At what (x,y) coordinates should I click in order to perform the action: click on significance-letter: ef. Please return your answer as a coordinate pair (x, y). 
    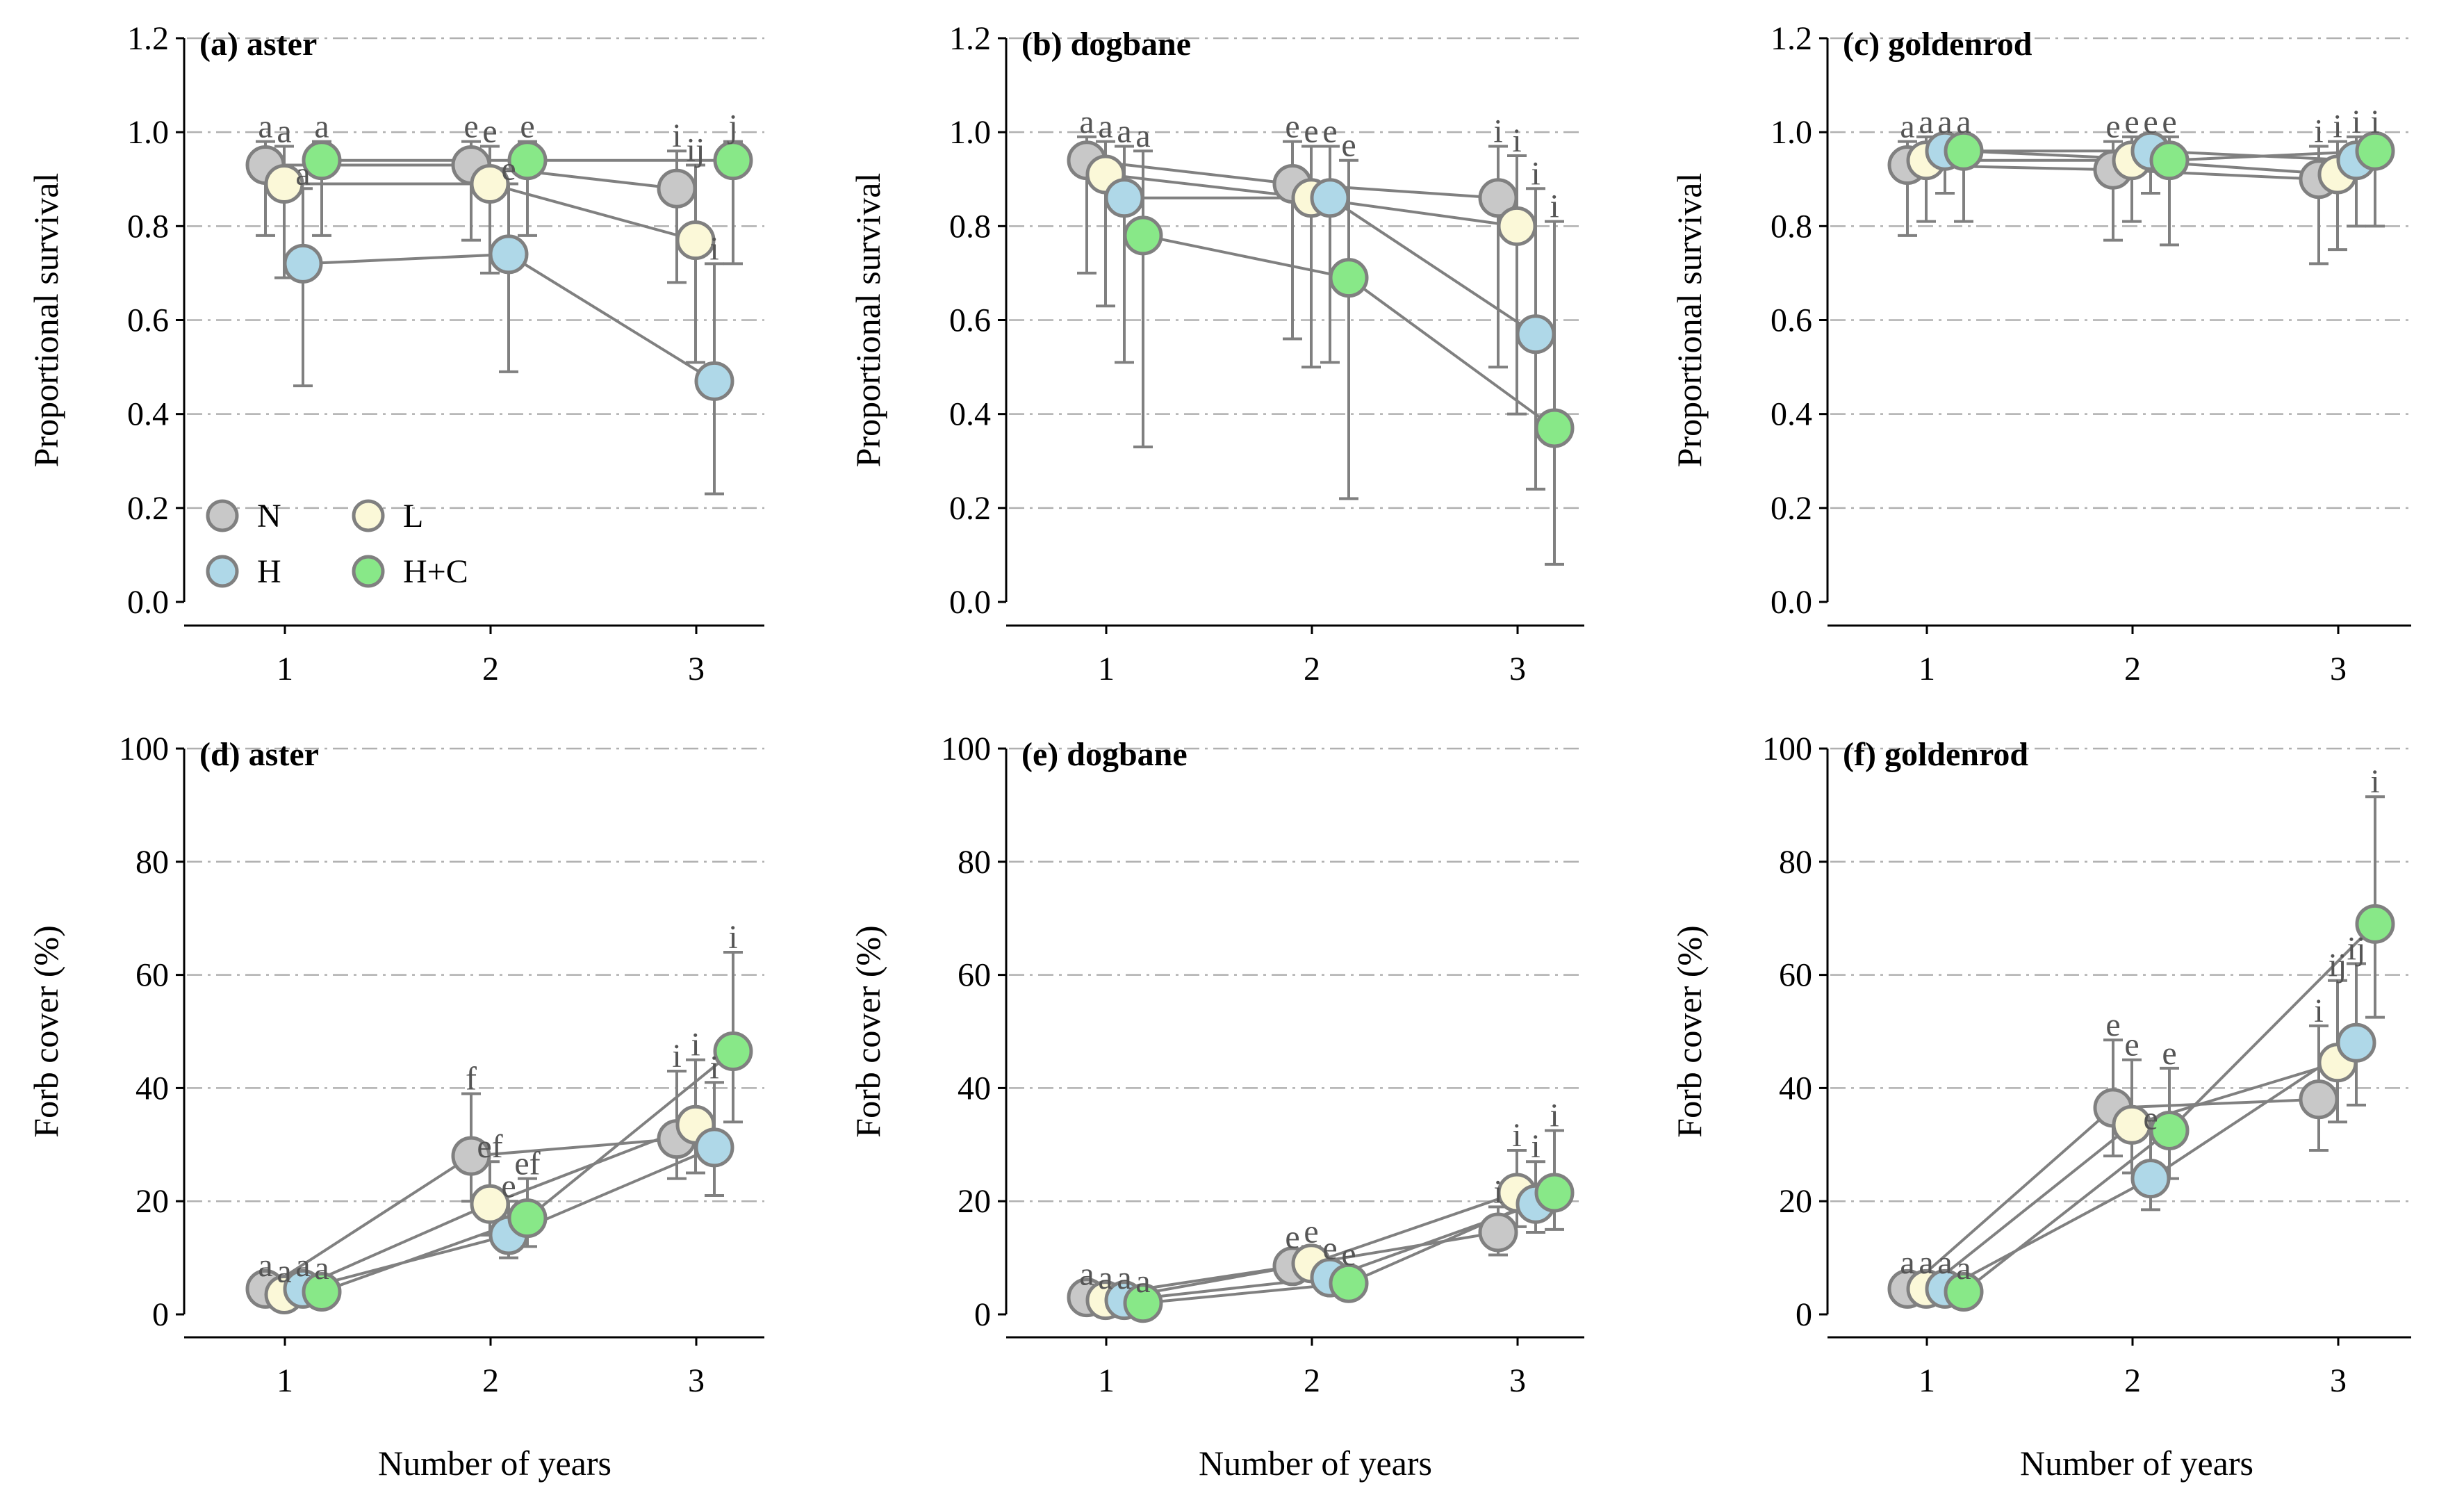
    Looking at the image, I should click on (527, 1163).